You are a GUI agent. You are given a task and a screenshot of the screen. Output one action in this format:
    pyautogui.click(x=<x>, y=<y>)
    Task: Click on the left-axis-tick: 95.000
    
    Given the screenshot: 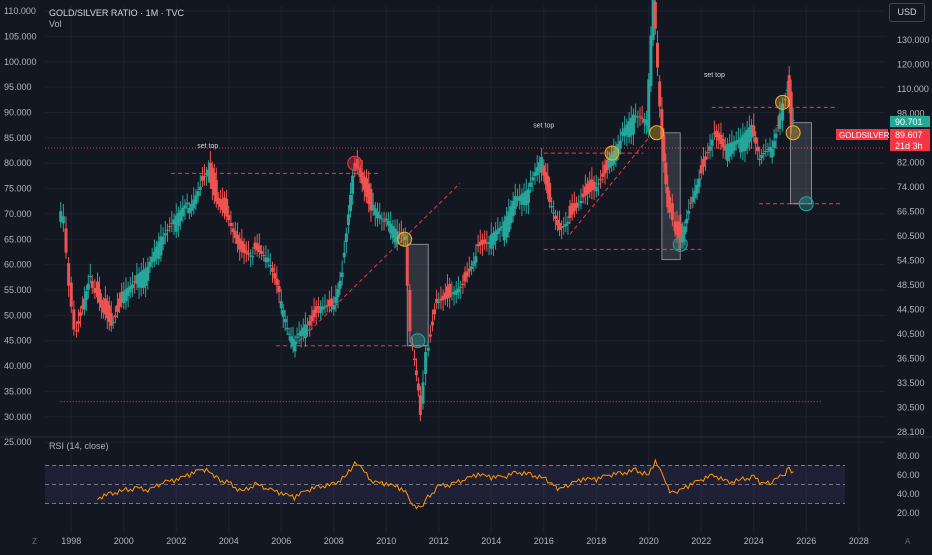 What is the action you would take?
    pyautogui.click(x=18, y=87)
    